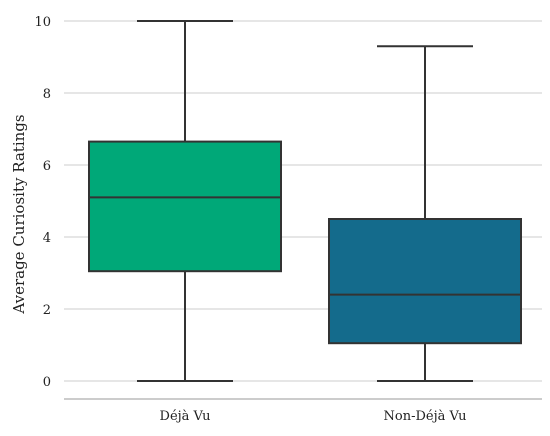  I want to click on y-tick-labels: 0 2 4 6 8 10, so click(42, 202).